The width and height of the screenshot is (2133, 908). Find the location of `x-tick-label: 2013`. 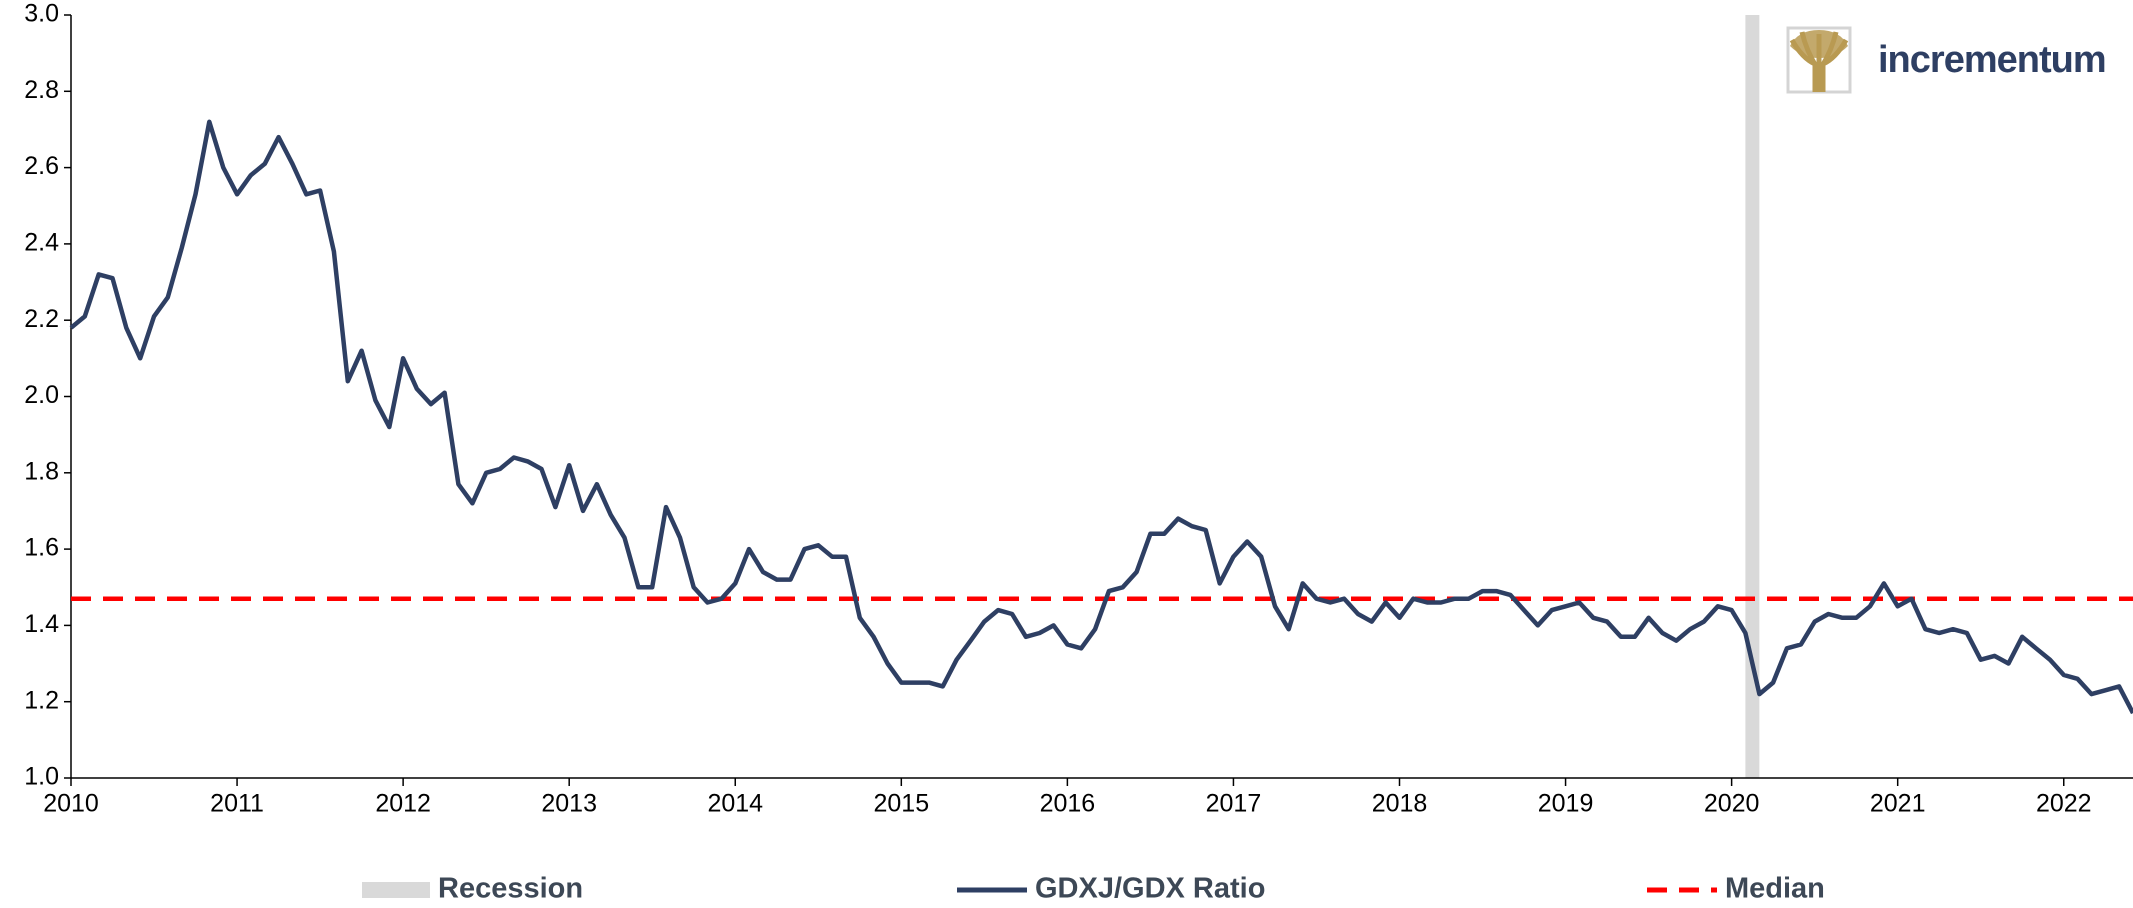

x-tick-label: 2013 is located at coordinates (569, 804).